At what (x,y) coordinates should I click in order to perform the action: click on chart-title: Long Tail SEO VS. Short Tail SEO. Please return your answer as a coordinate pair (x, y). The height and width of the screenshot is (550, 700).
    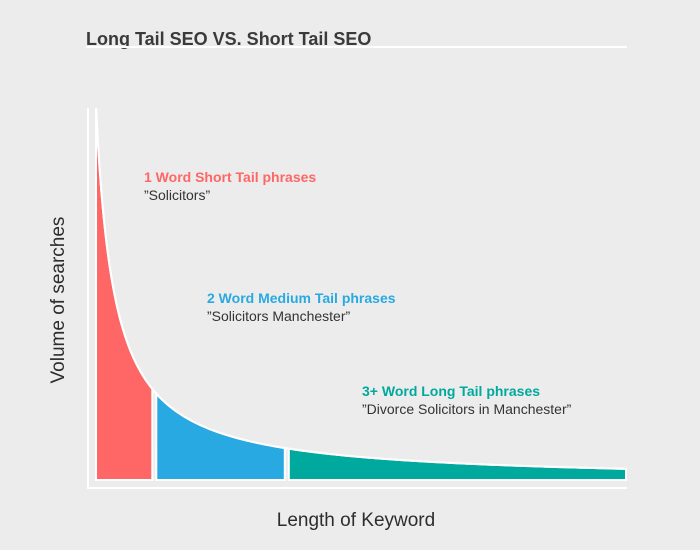
    Looking at the image, I should click on (228, 39).